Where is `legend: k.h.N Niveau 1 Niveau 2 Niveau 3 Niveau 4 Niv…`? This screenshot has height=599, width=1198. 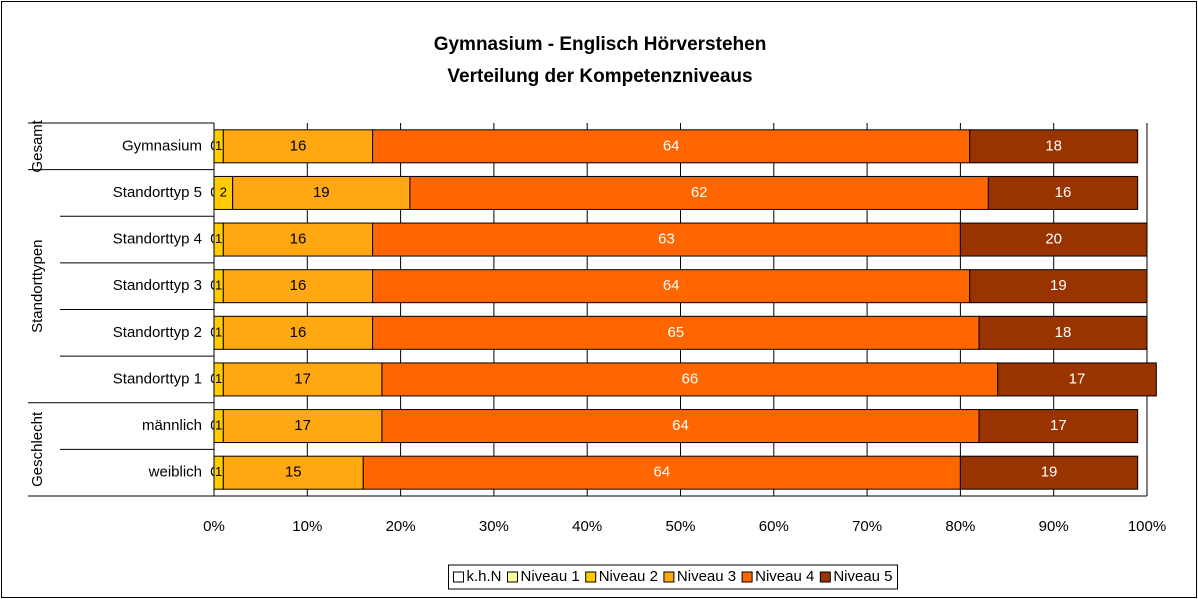
legend: k.h.N Niveau 1 Niveau 2 Niveau 3 Niveau 4 Niv… is located at coordinates (672, 576).